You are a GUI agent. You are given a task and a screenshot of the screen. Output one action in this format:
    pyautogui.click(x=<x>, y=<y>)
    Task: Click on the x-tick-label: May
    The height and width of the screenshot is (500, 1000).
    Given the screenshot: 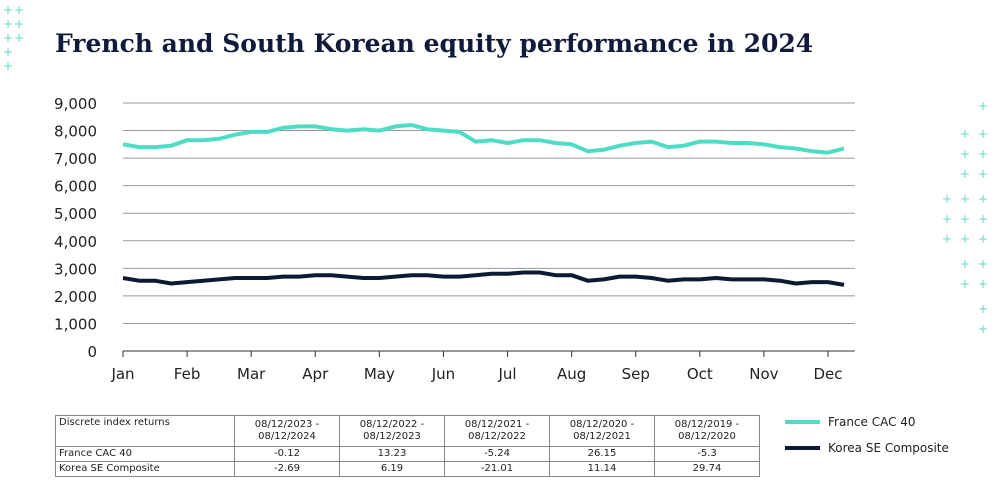 What is the action you would take?
    pyautogui.click(x=379, y=374)
    